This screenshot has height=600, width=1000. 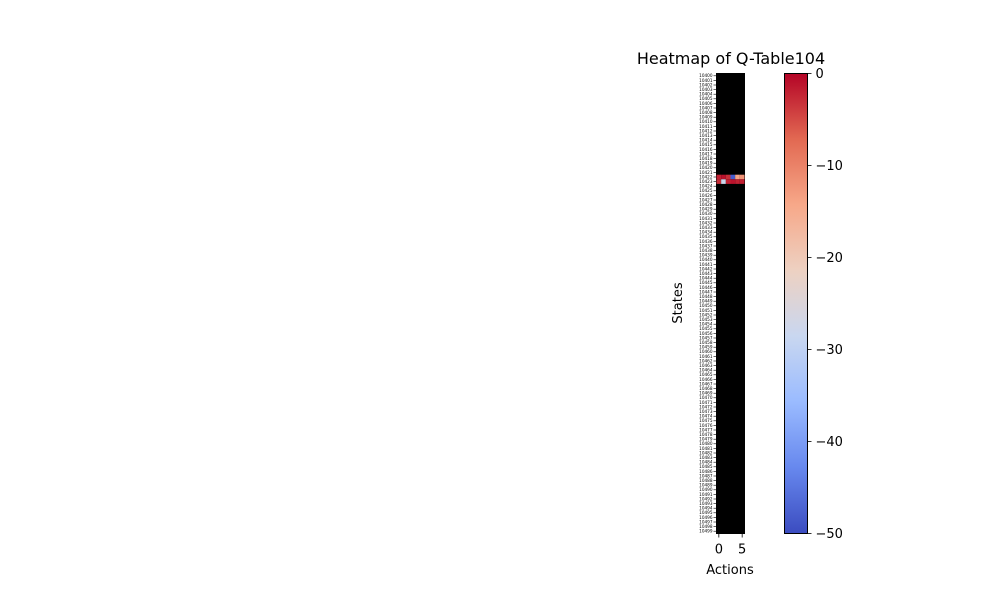 I want to click on y-tick-label: 10477, so click(x=706, y=429).